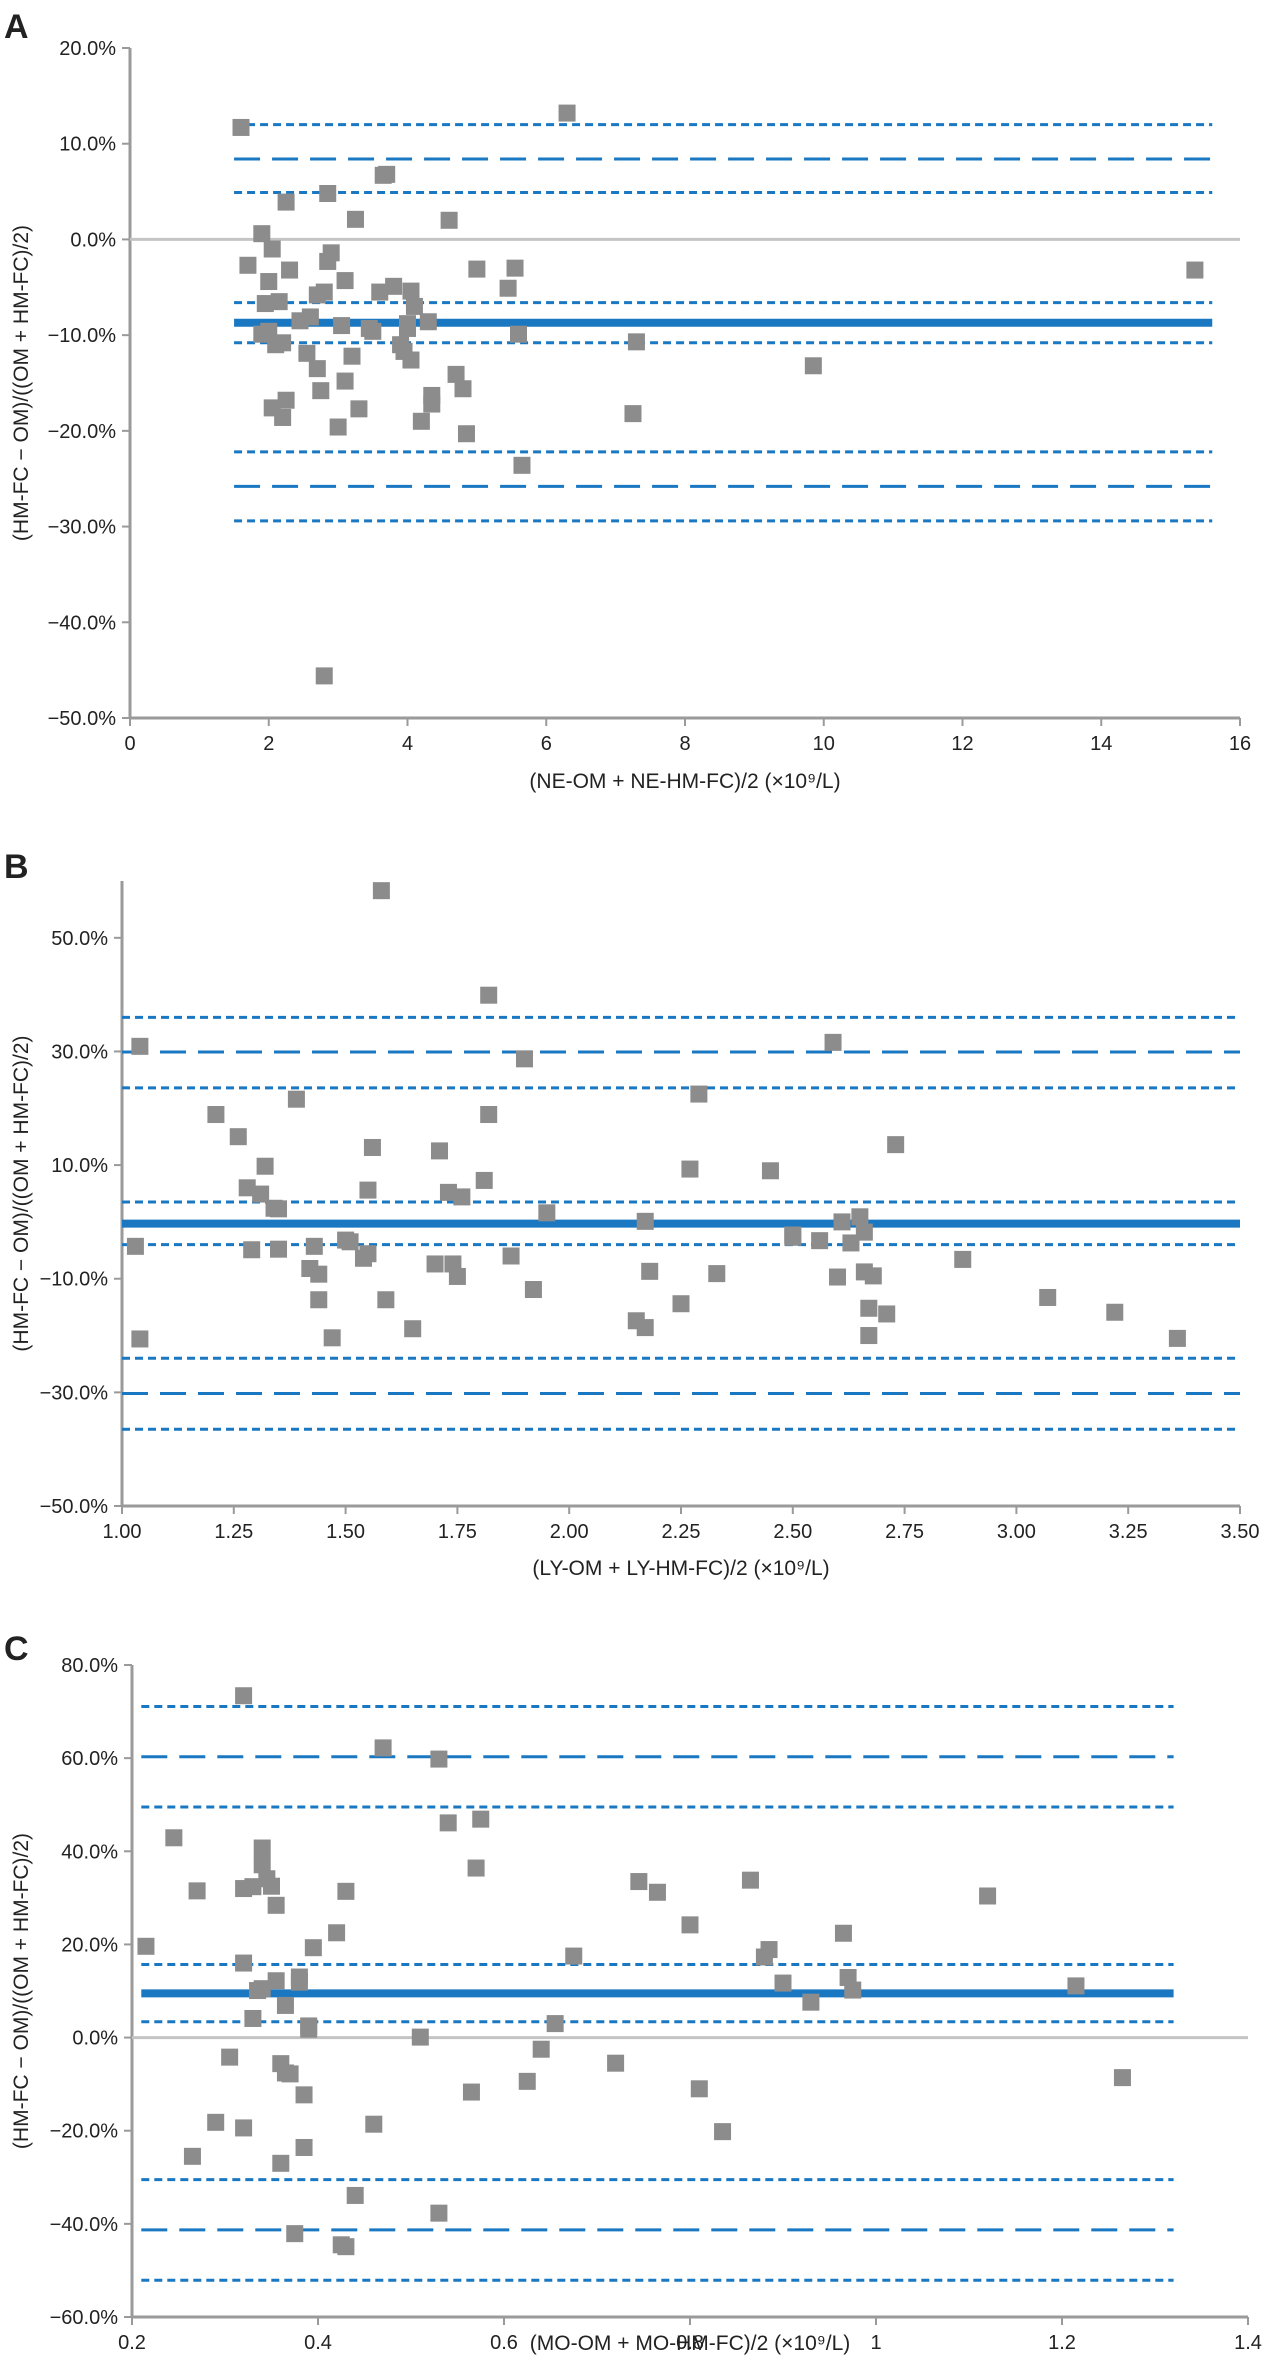 This screenshot has height=2364, width=1273. I want to click on x-tick-label: 3.25, so click(1128, 1532).